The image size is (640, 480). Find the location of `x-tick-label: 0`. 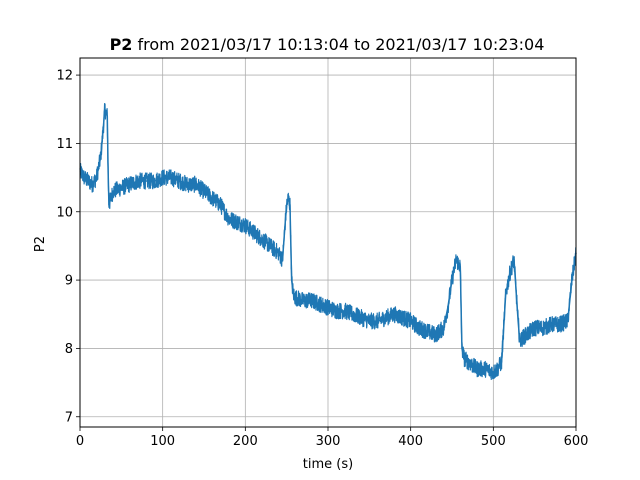

x-tick-label: 0 is located at coordinates (80, 441).